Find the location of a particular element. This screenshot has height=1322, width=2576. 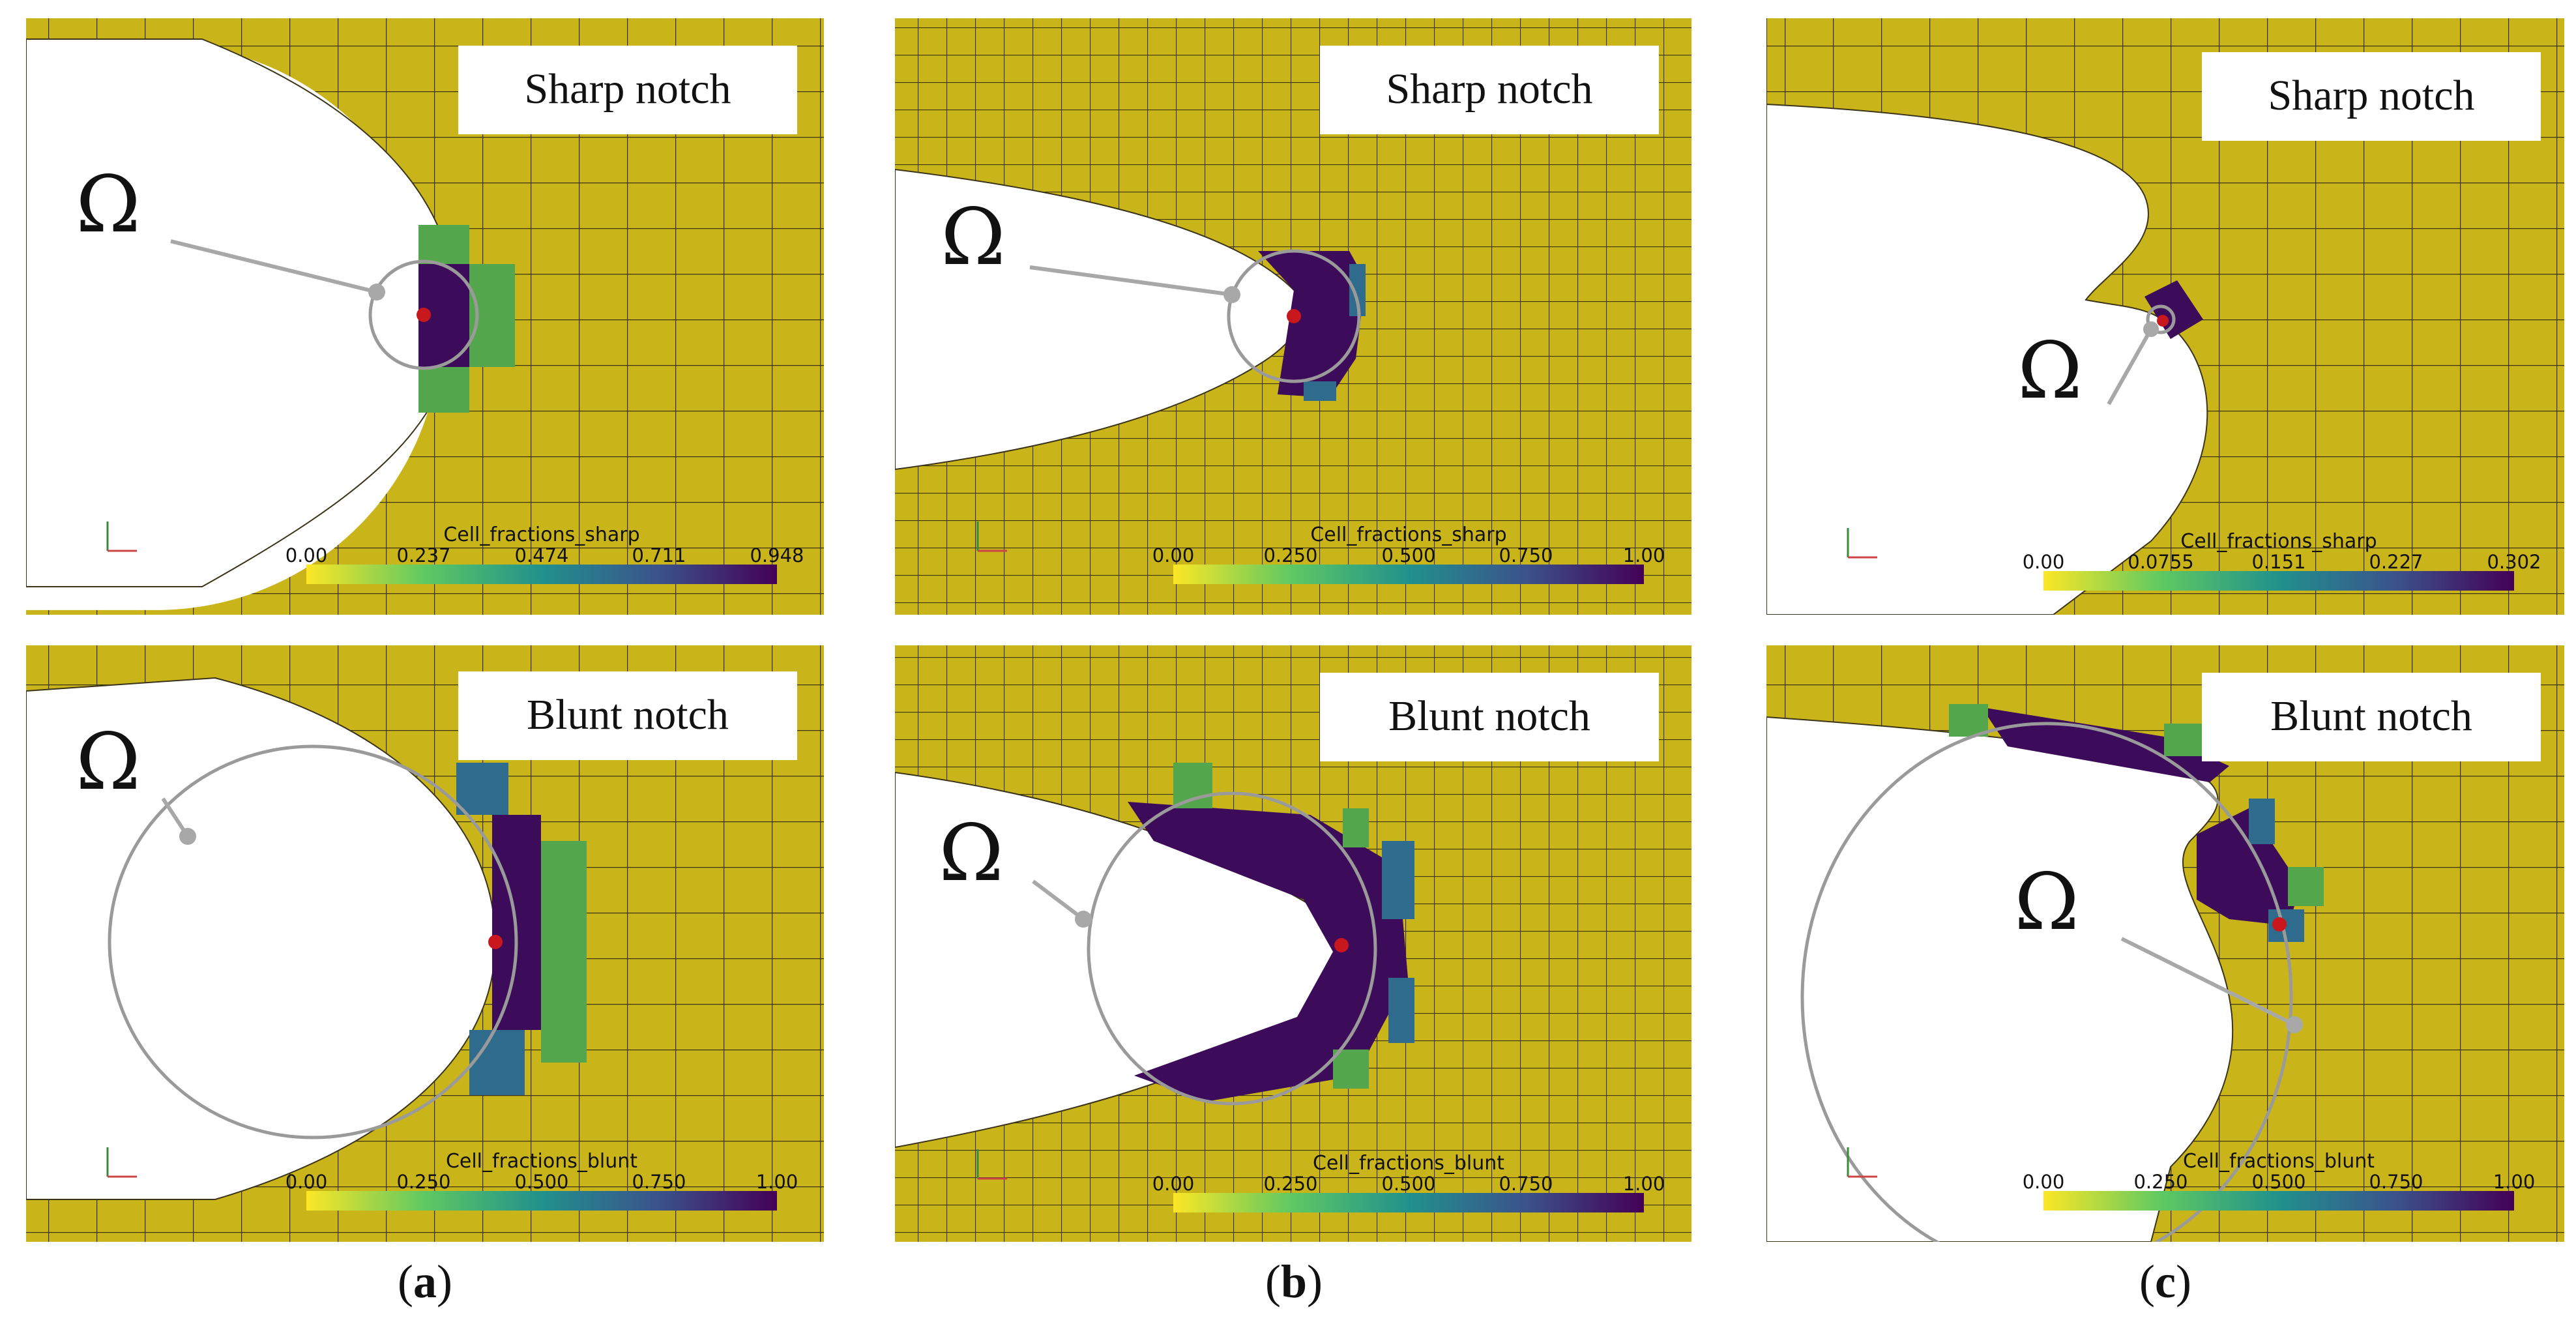

colorbar-tick: 0.302 is located at coordinates (2514, 562).